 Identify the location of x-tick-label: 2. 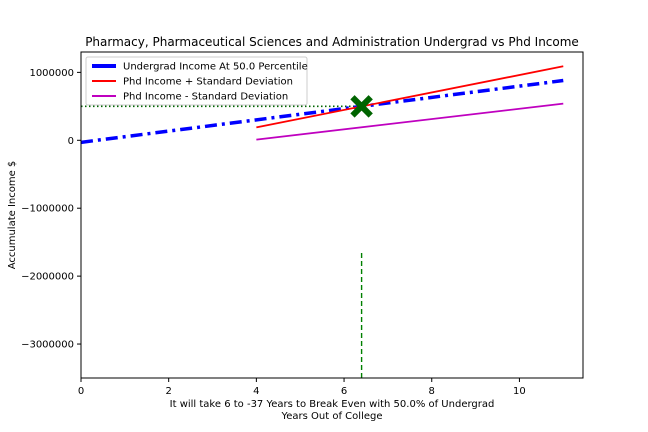
(168, 391).